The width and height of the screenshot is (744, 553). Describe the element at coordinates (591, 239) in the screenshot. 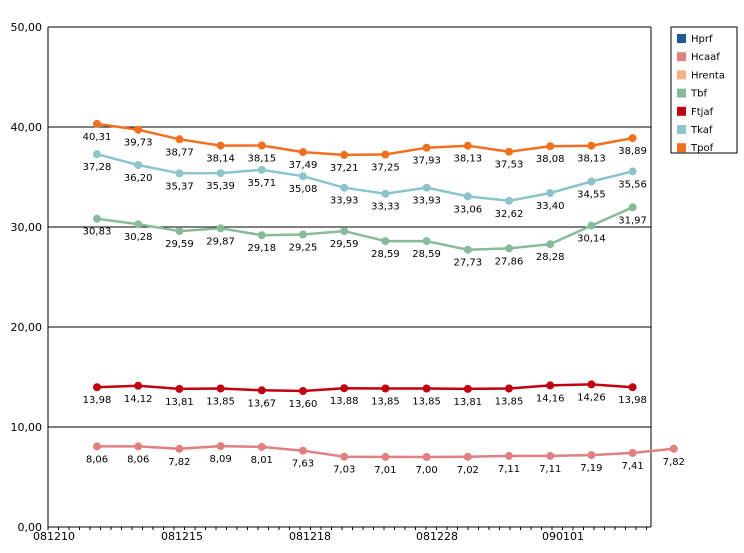

I see `data-label: 30,14` at that location.